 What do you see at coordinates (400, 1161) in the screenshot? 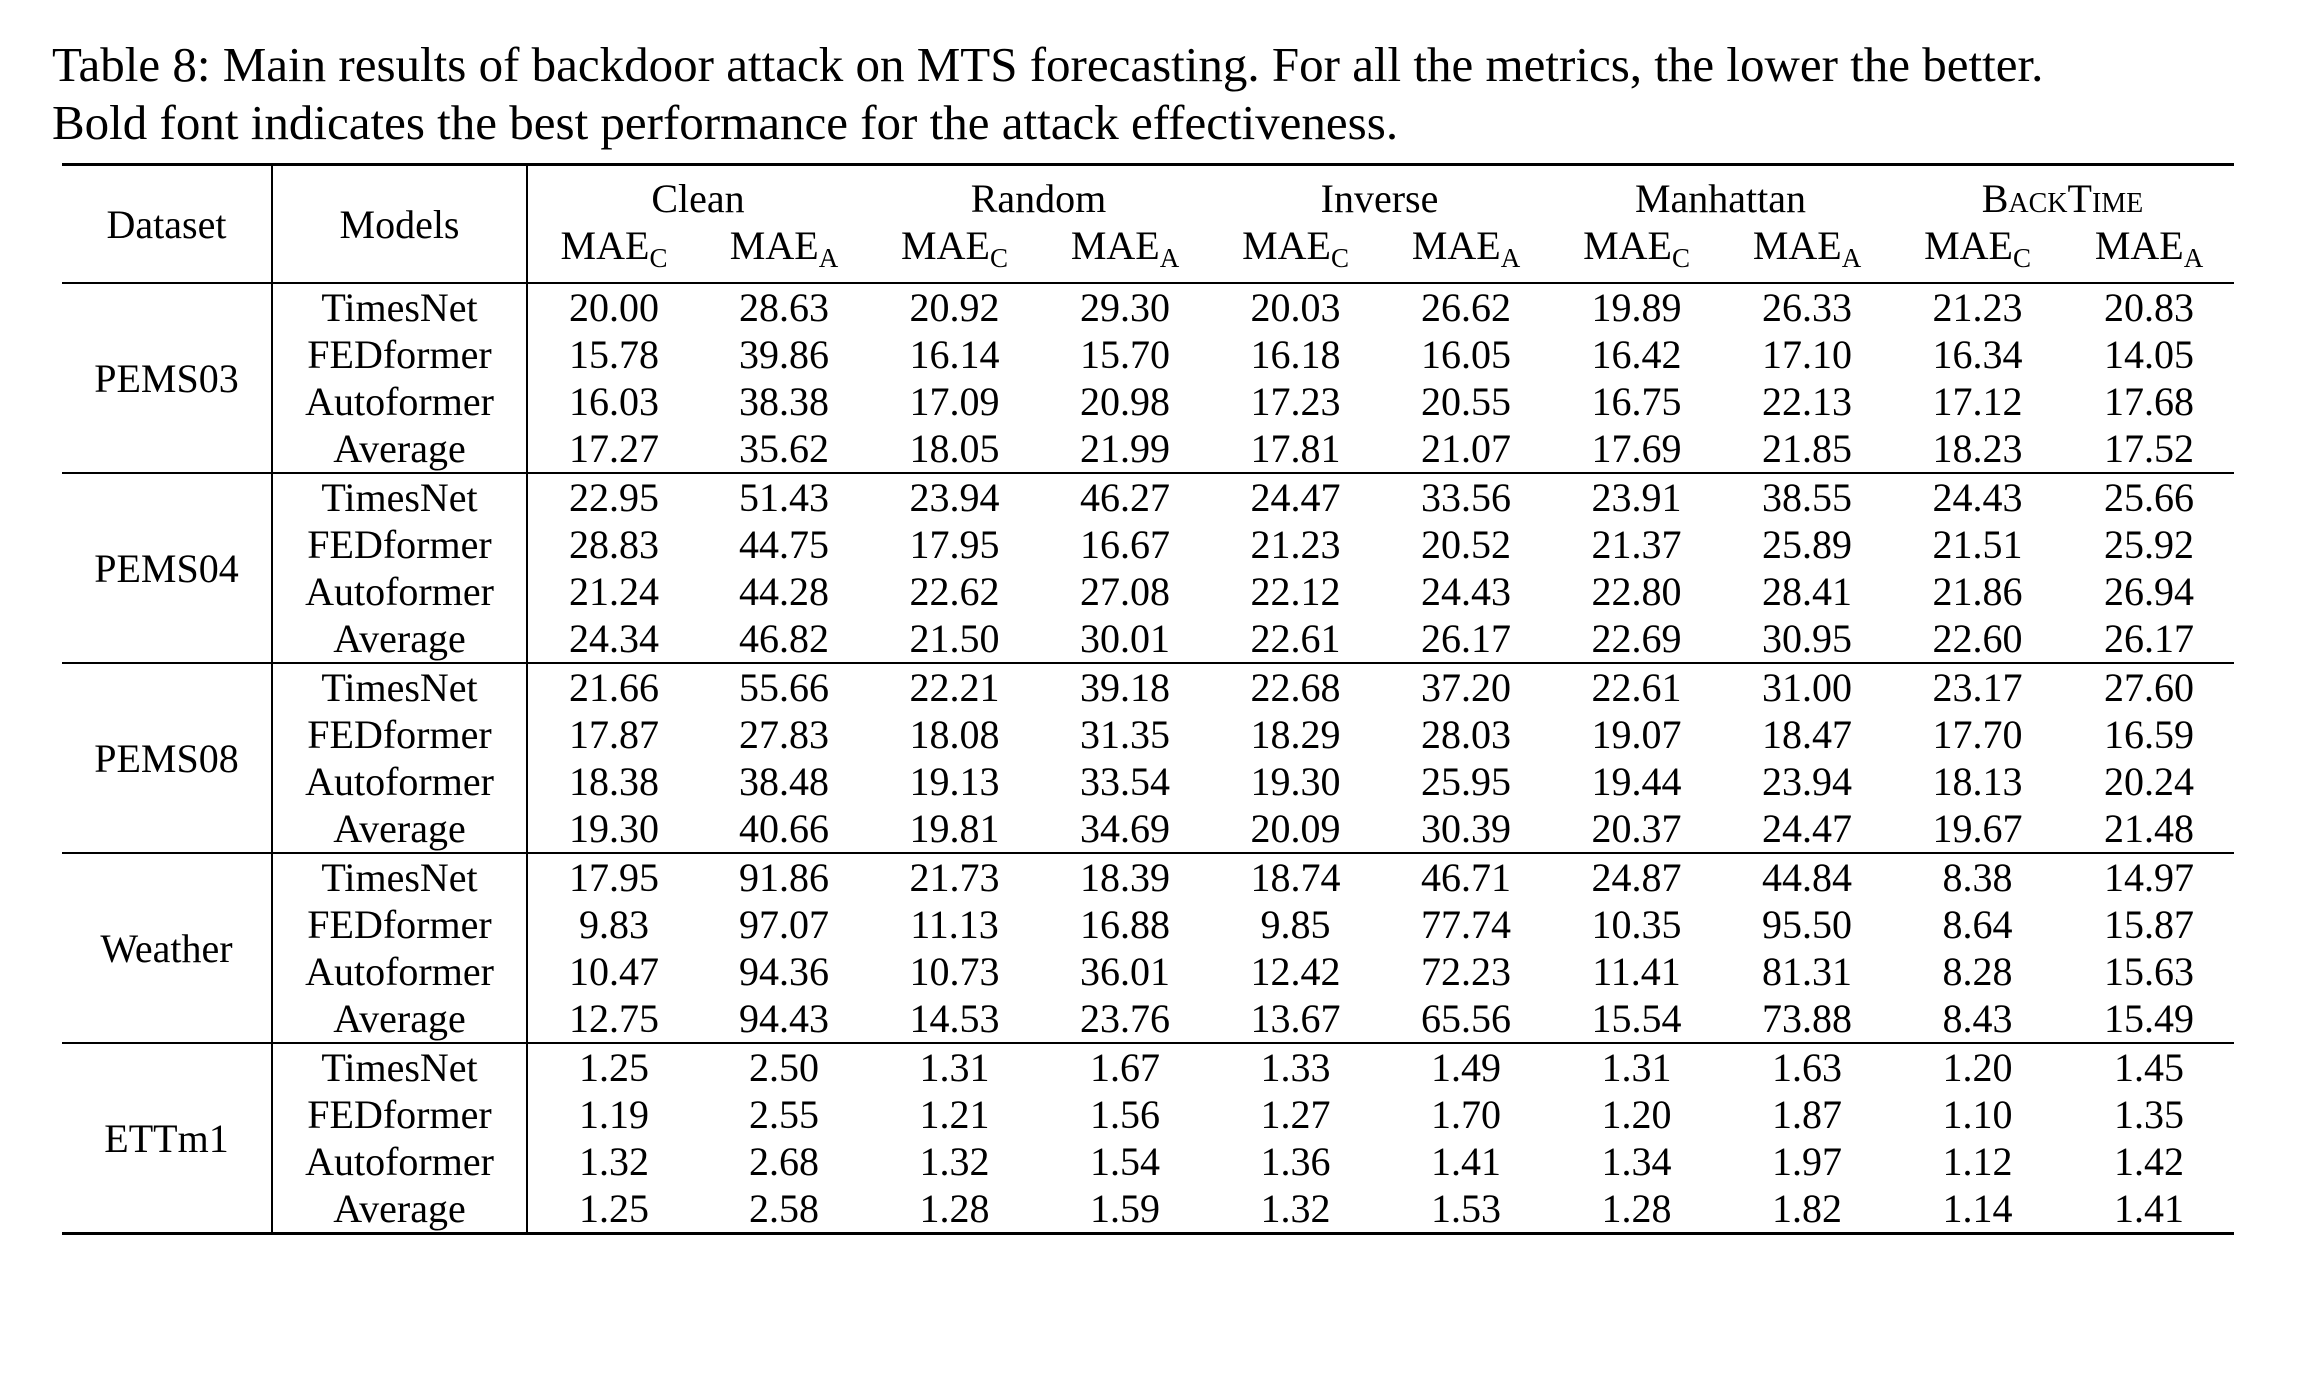
I see `model-name: Autoformer` at bounding box center [400, 1161].